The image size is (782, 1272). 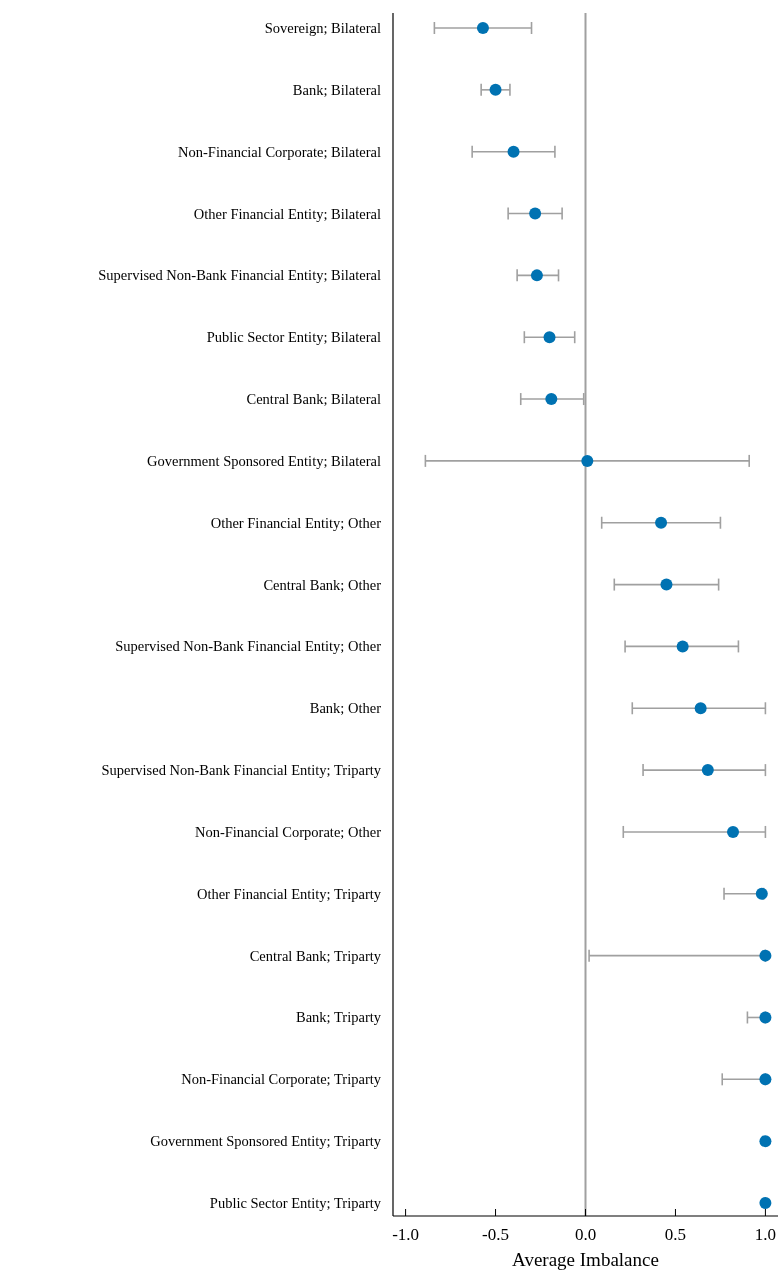 What do you see at coordinates (293, 337) in the screenshot?
I see `y-tick-label: Public Sector Entity; Bilateral` at bounding box center [293, 337].